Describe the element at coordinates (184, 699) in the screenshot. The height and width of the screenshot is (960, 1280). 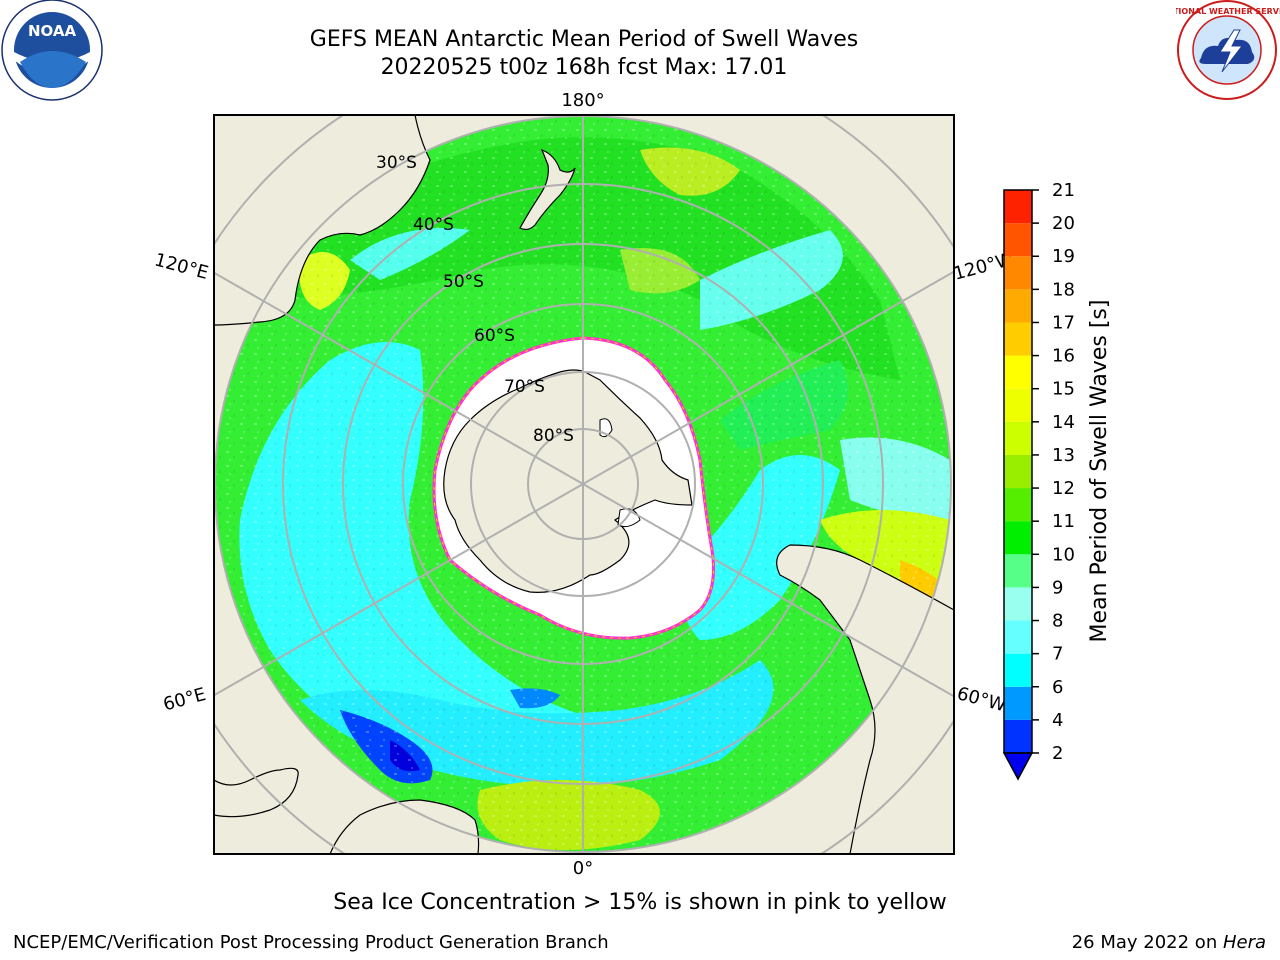
I see `lon-label-60e: 60°E` at that location.